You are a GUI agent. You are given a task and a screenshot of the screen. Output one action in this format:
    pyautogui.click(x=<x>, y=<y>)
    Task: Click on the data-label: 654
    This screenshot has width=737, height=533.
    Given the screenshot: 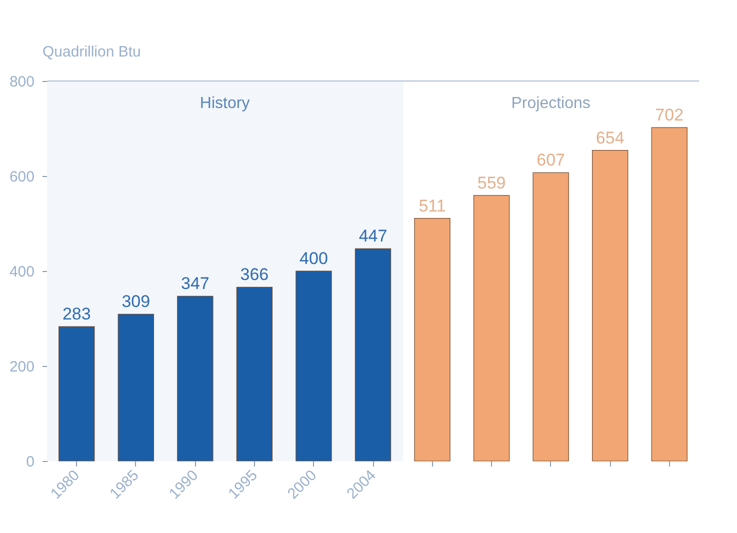 What is the action you would take?
    pyautogui.click(x=610, y=138)
    